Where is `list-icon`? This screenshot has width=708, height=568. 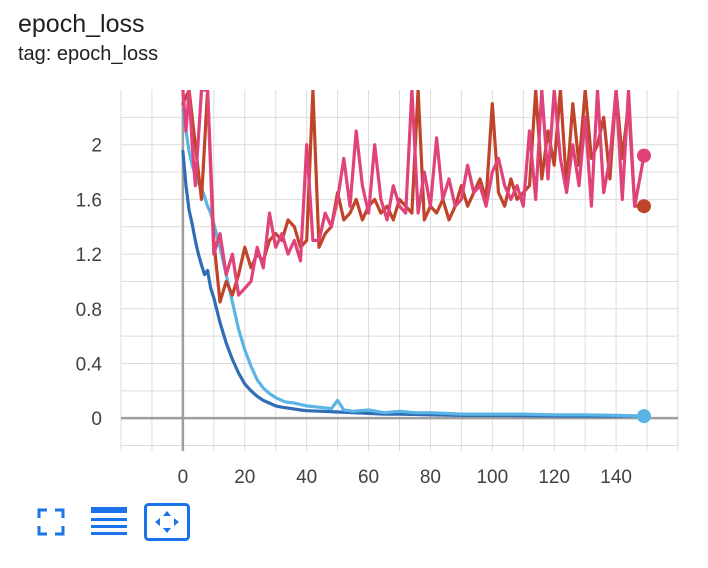 list-icon is located at coordinates (109, 521).